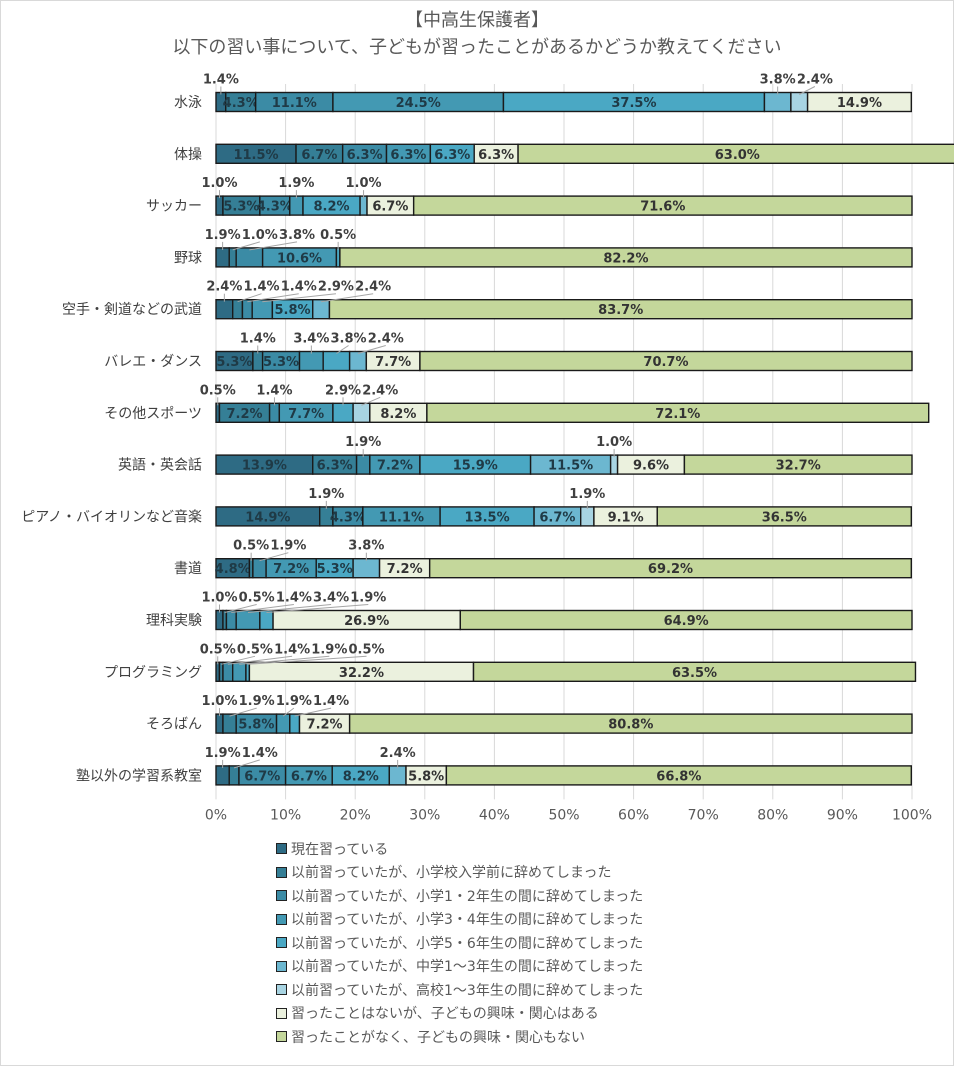  What do you see at coordinates (299, 258) in the screenshot?
I see `data-label: 10.6%` at bounding box center [299, 258].